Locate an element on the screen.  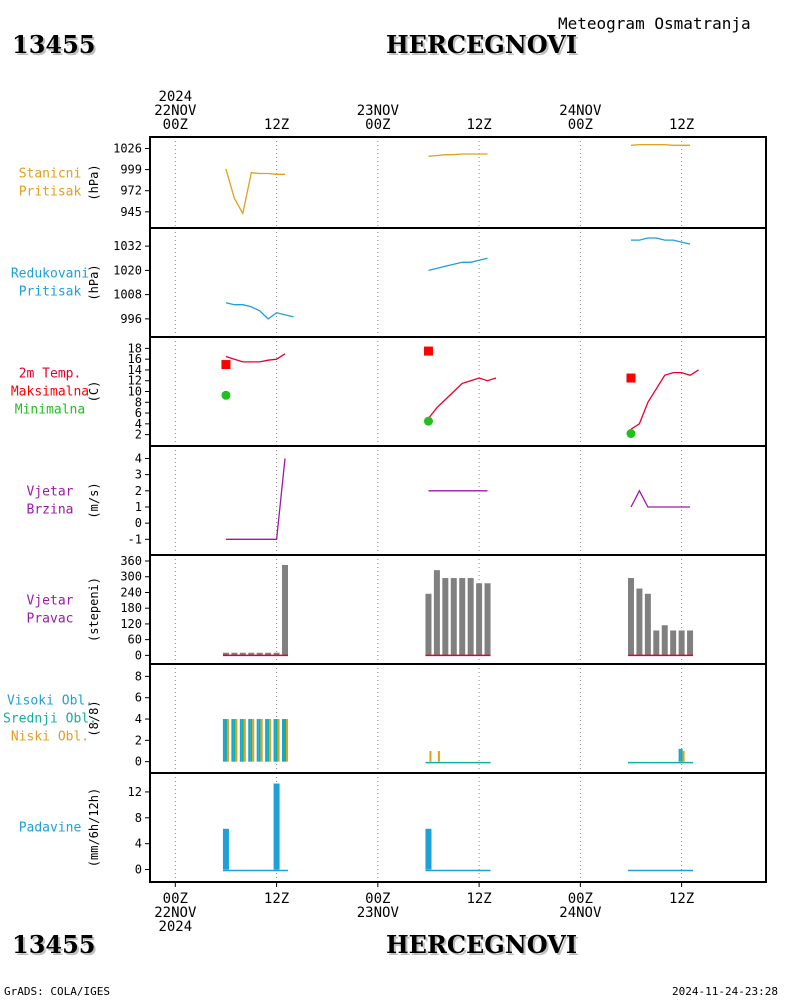
top-time-label: 24NOV is located at coordinates (580, 111).